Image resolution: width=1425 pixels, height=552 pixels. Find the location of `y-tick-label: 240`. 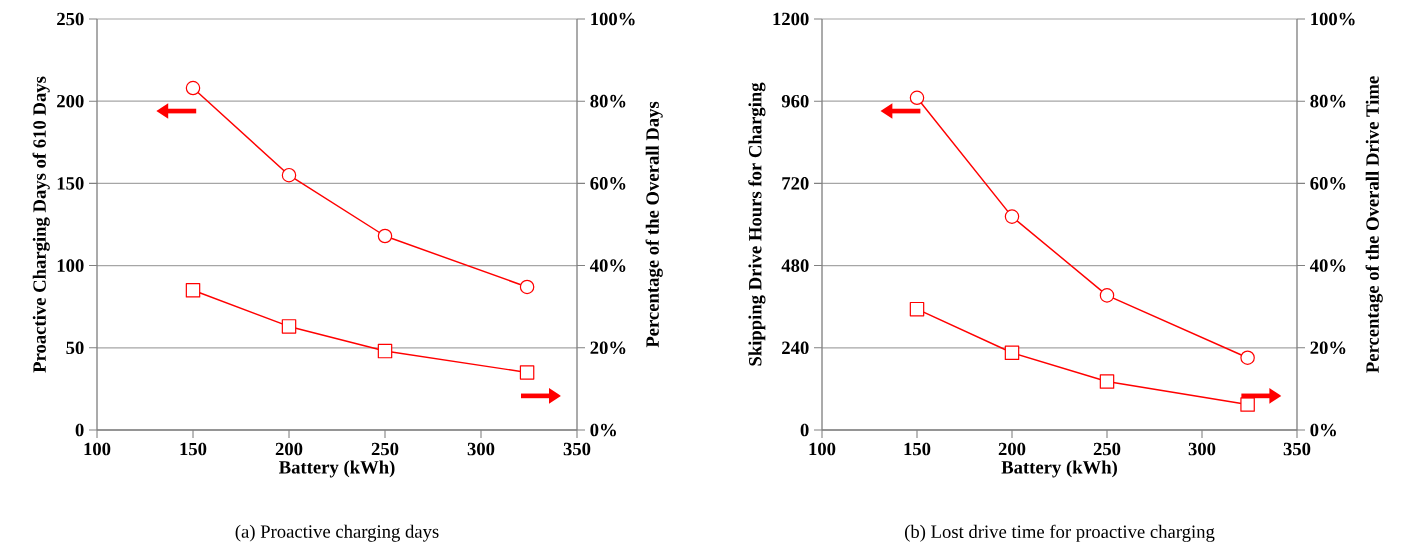

y-tick-label: 240 is located at coordinates (795, 348).